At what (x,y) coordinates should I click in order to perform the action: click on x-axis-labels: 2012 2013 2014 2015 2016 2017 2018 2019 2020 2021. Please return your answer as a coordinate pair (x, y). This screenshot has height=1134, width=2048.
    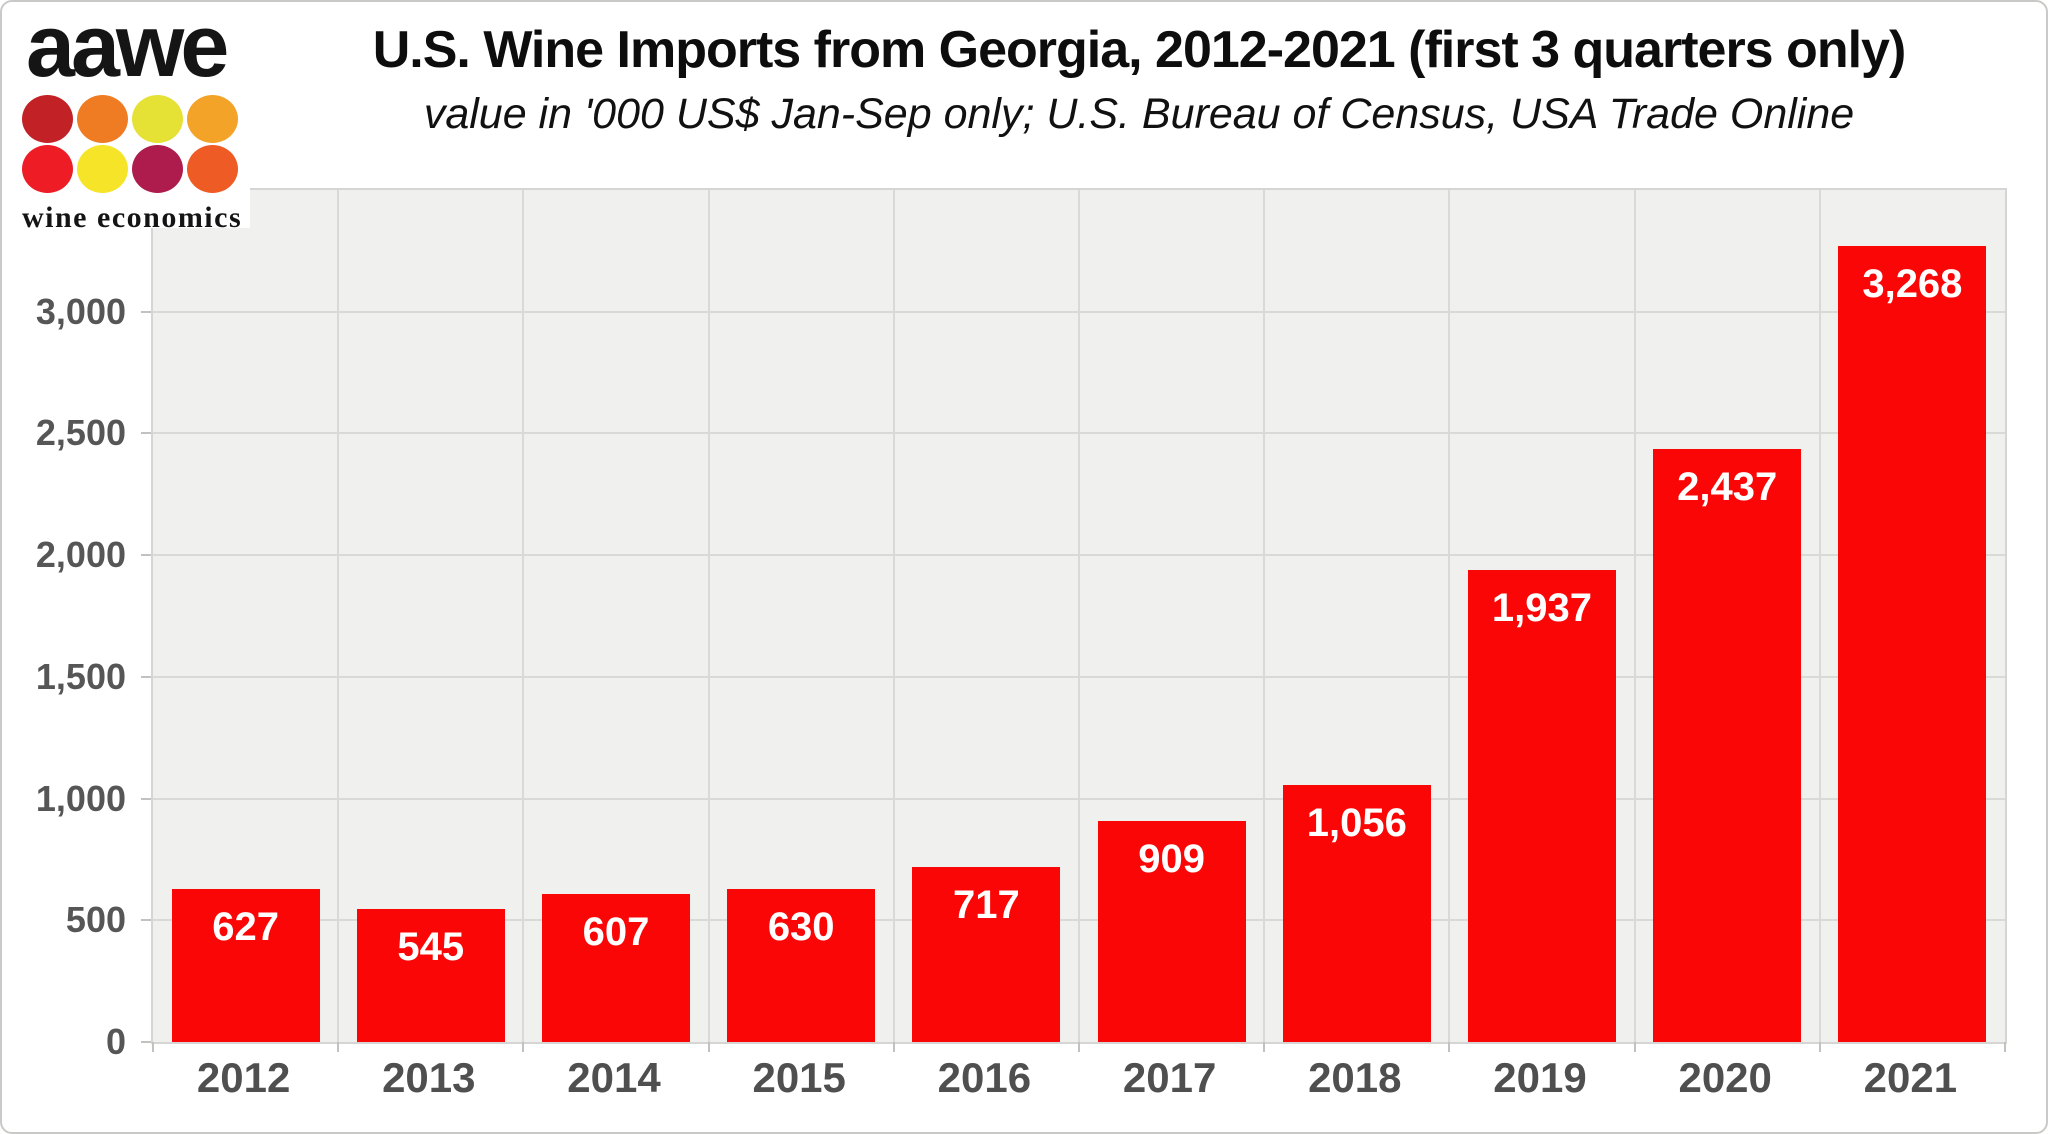
    Looking at the image, I should click on (1077, 1084).